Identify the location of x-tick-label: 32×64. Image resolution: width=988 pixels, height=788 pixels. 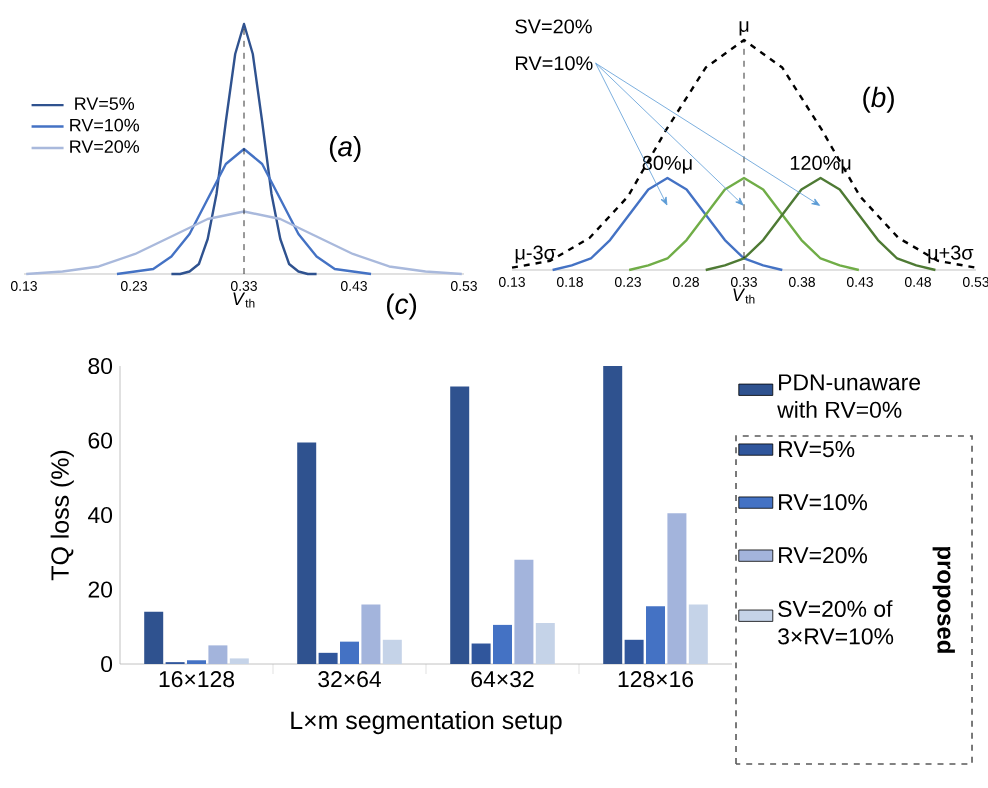
(349, 679).